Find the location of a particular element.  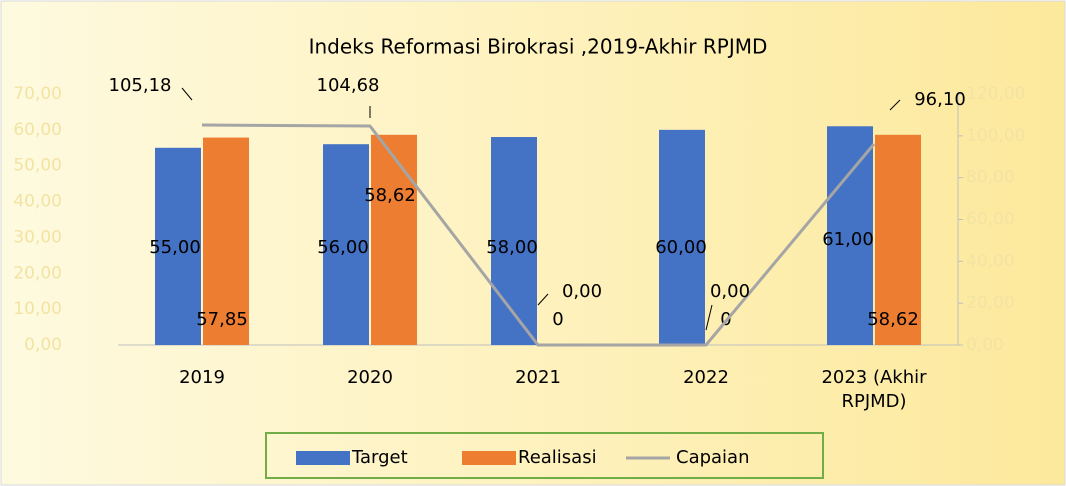

y-tick-label: 20,00 is located at coordinates (37, 273).